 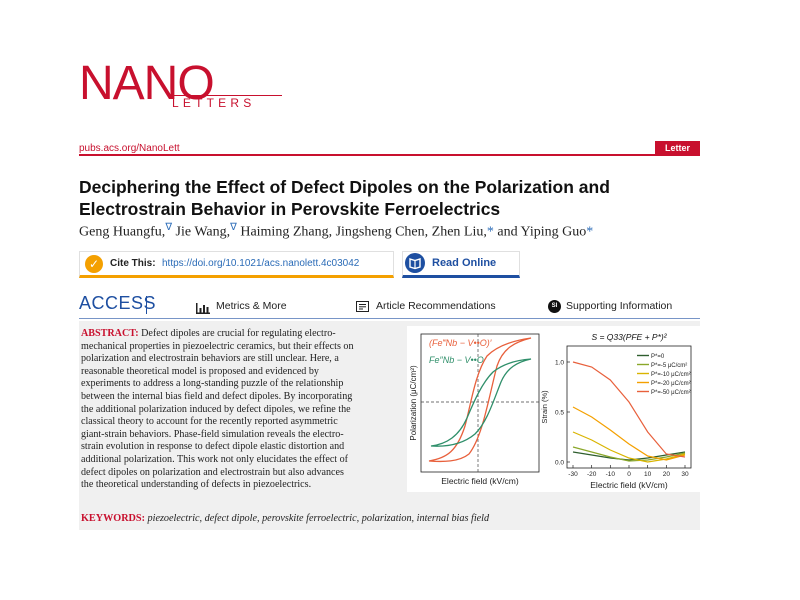 I want to click on author-name: and Yiping Guo, so click(x=542, y=232).